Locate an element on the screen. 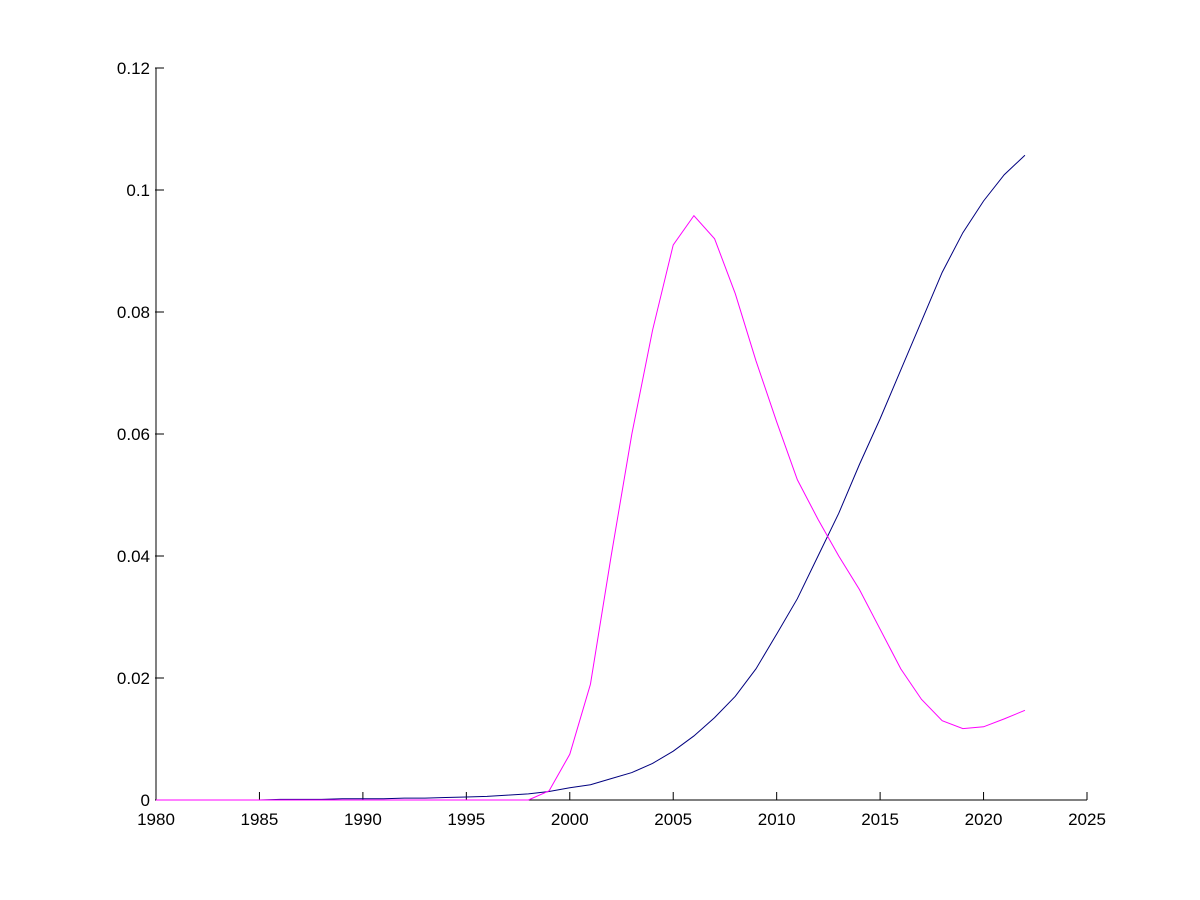 The image size is (1200, 900). y-tick-label: 0.06 is located at coordinates (133, 434).